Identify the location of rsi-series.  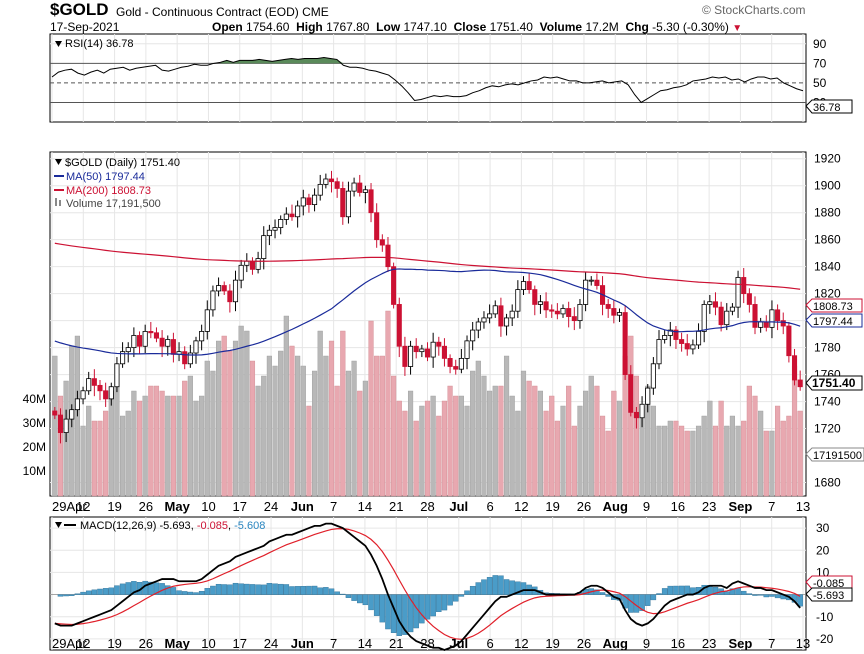
(427, 80).